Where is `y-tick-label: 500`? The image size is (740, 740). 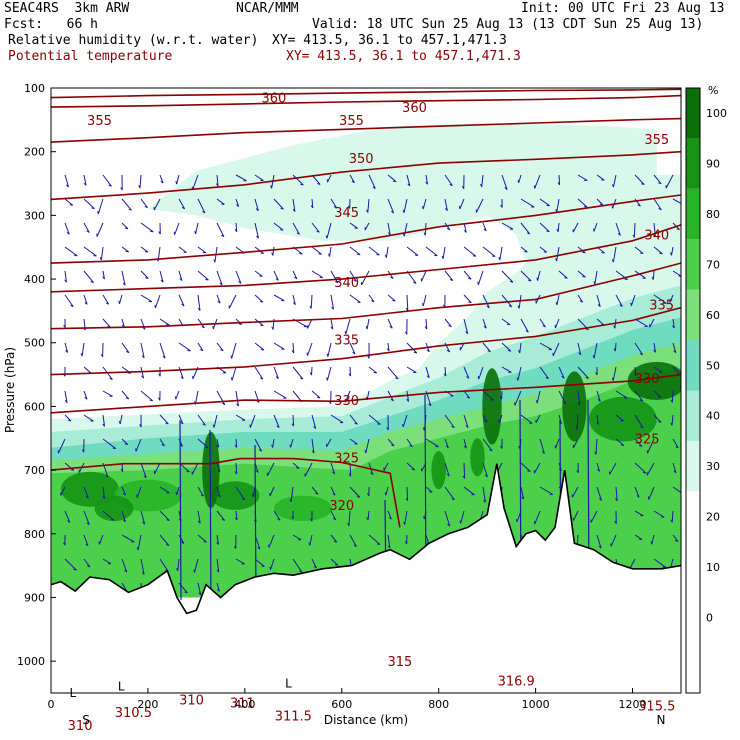 y-tick-label: 500 is located at coordinates (34, 343).